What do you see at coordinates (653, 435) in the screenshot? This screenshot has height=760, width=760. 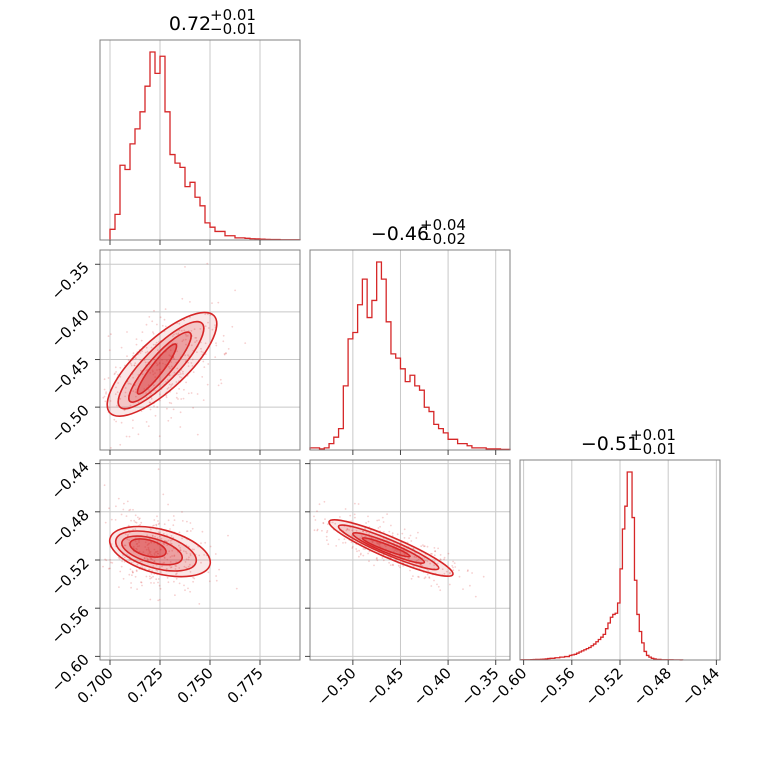 I see `param-title-upper-2: +0.01` at bounding box center [653, 435].